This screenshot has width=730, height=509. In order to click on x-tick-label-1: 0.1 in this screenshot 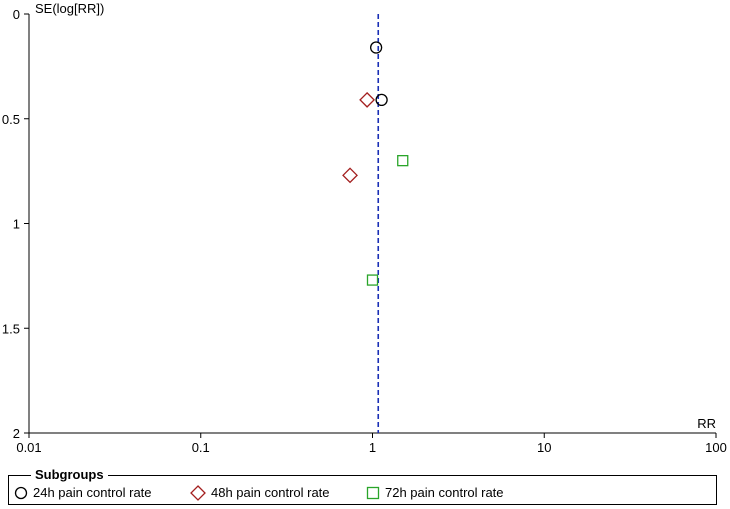, I will do `click(201, 447)`.